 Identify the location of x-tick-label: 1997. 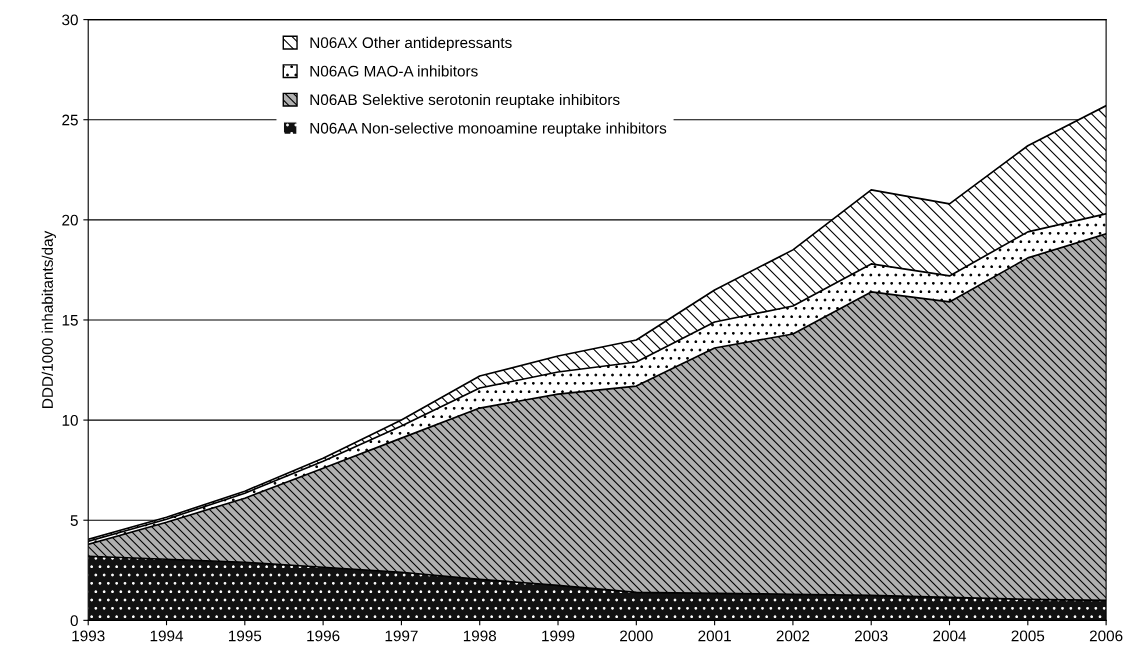
(401, 636).